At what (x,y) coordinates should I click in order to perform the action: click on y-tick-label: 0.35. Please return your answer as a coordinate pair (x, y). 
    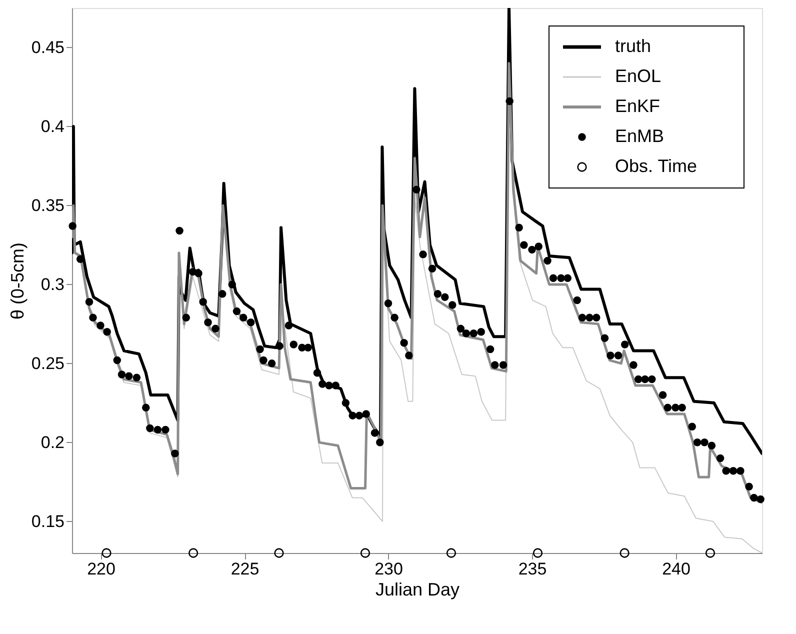
    Looking at the image, I should click on (47, 205).